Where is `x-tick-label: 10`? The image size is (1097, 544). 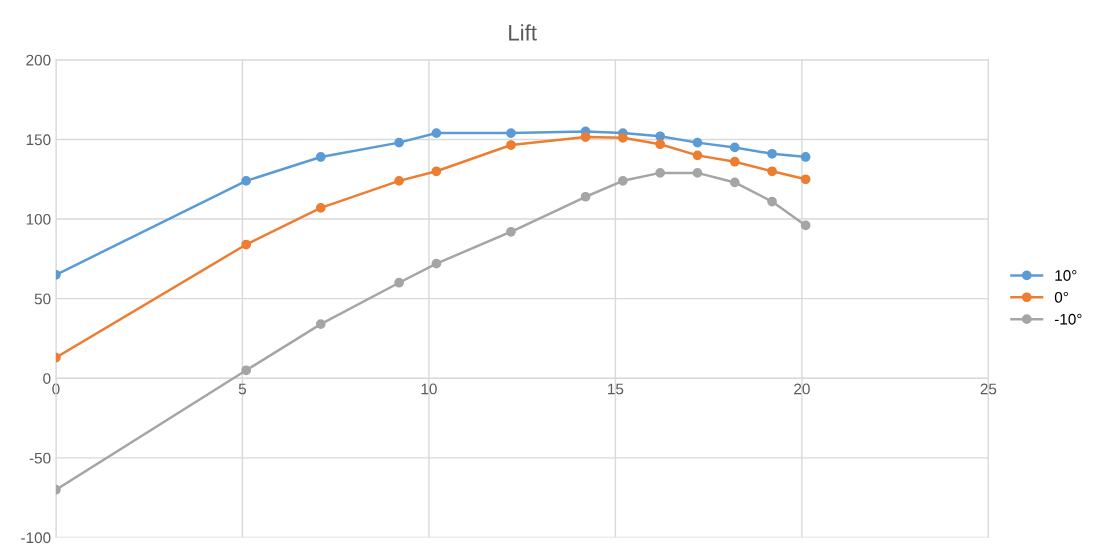 x-tick-label: 10 is located at coordinates (429, 389).